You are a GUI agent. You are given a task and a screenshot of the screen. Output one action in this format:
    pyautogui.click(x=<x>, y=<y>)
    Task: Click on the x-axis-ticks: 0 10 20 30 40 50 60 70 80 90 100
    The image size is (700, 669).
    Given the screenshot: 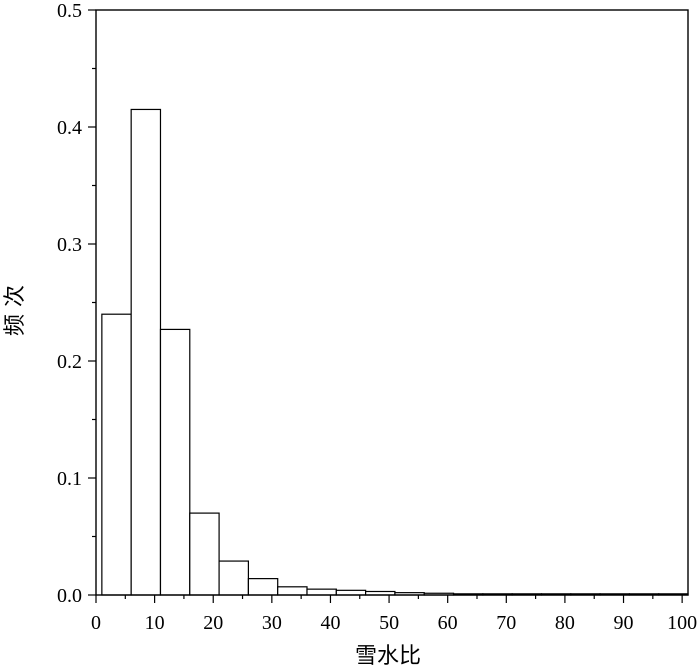 What is the action you would take?
    pyautogui.click(x=394, y=614)
    